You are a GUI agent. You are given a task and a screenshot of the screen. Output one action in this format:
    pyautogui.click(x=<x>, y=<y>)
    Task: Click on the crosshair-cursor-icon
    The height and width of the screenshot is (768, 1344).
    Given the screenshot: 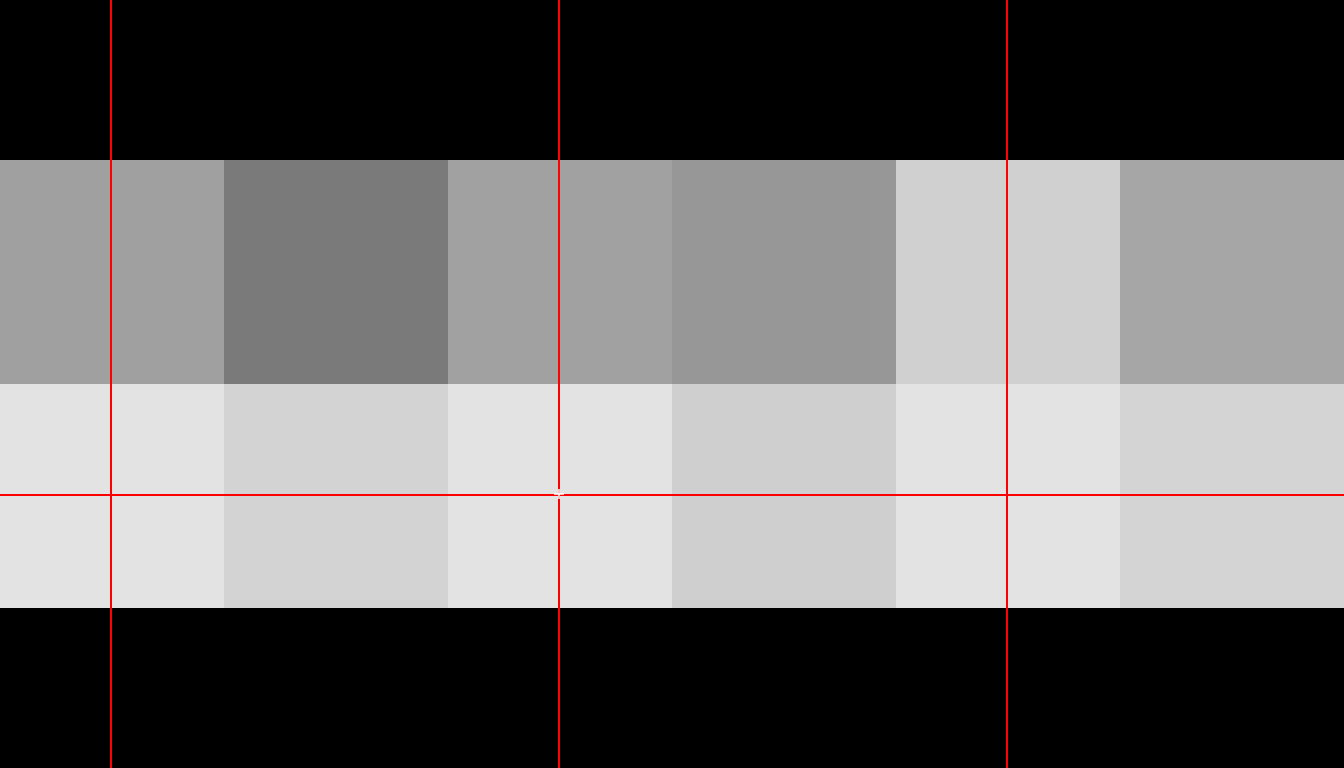 What is the action you would take?
    pyautogui.click(x=559, y=494)
    